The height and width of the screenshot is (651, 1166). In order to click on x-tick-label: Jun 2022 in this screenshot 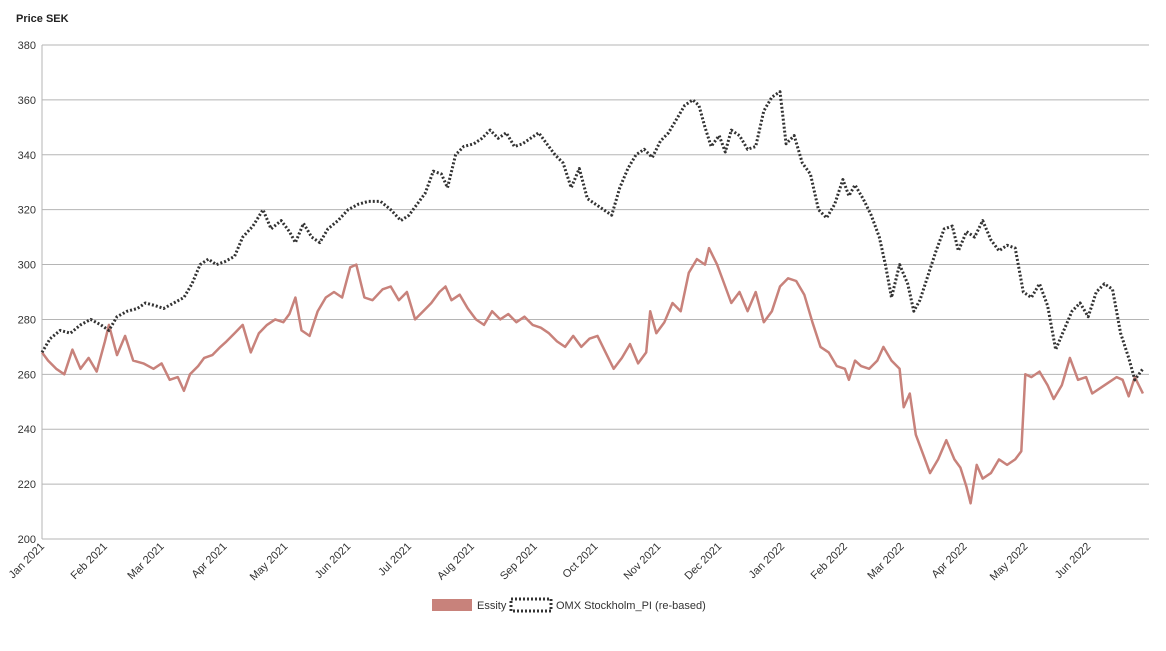, I will do `click(1073, 561)`.